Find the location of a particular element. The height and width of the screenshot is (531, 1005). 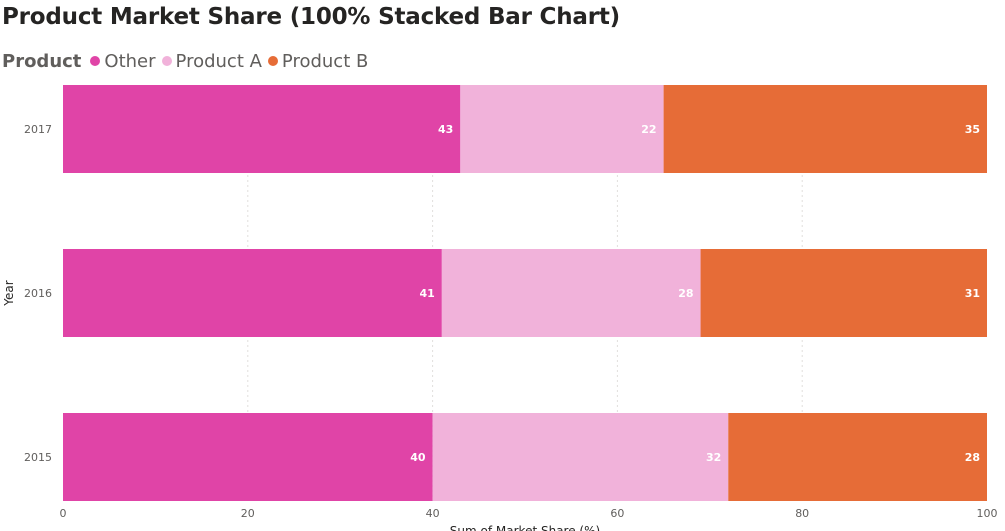

y-tick-label: 2015 is located at coordinates (38, 457).